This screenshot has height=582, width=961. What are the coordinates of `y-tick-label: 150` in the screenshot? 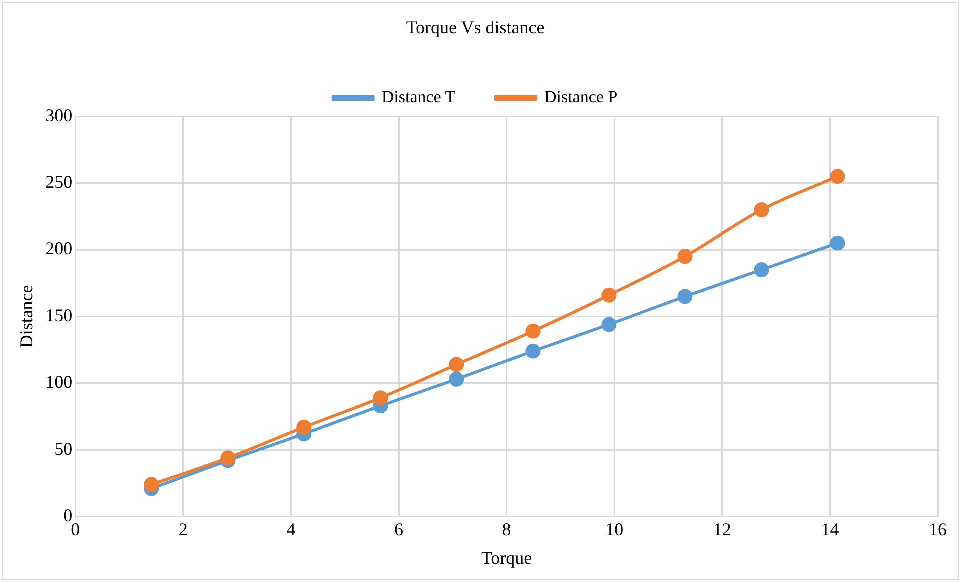 It's located at (59, 315).